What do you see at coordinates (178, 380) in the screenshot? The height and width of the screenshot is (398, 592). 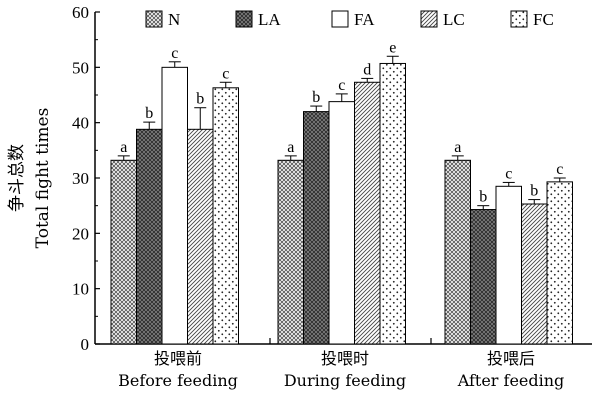 I see `category-label-en: Before feeding` at bounding box center [178, 380].